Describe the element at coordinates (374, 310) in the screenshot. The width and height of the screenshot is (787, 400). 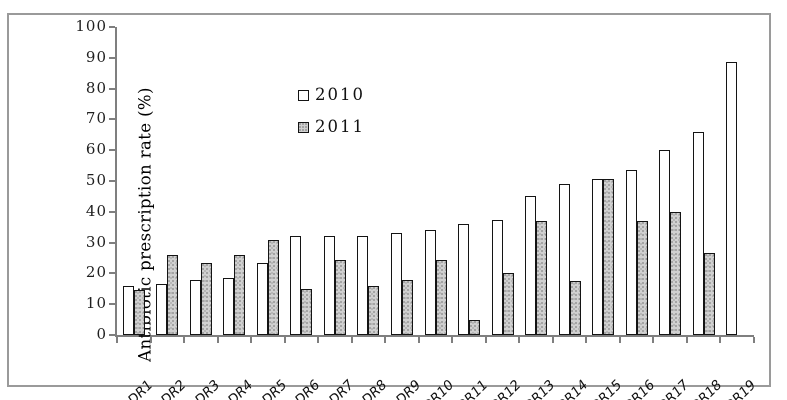
I see `bar-2011-DR8` at that location.